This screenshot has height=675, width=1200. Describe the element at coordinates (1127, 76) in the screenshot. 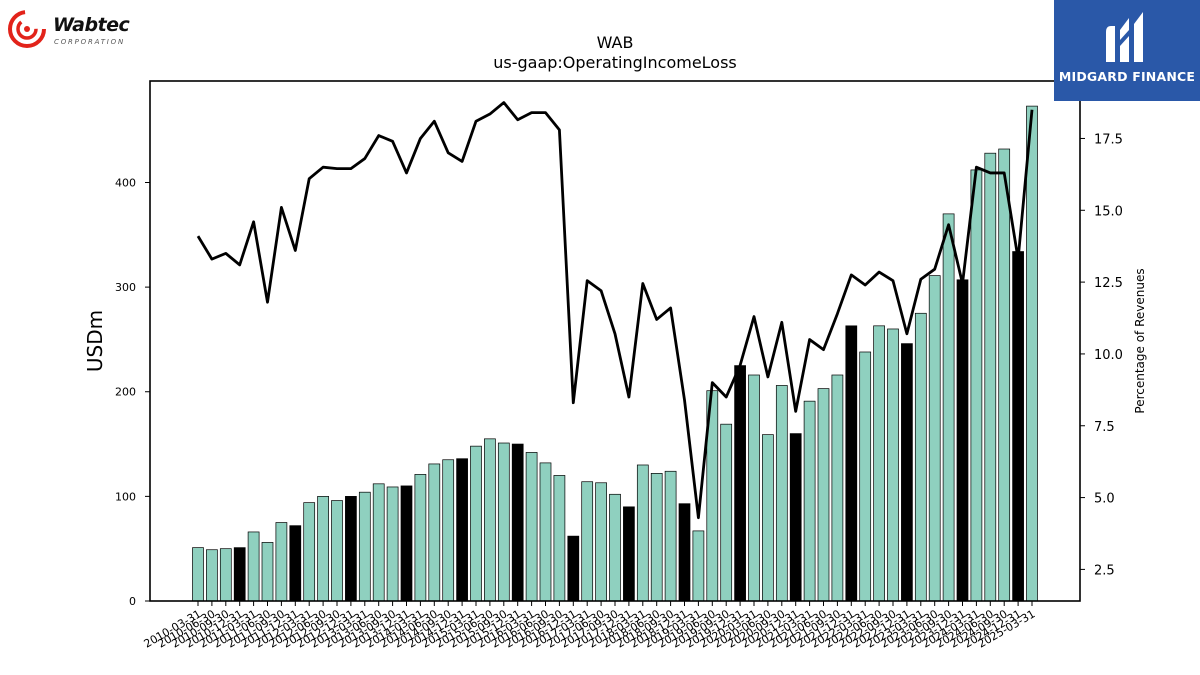

I see `midgard-wordmark: MIDGARD FINANCE` at that location.